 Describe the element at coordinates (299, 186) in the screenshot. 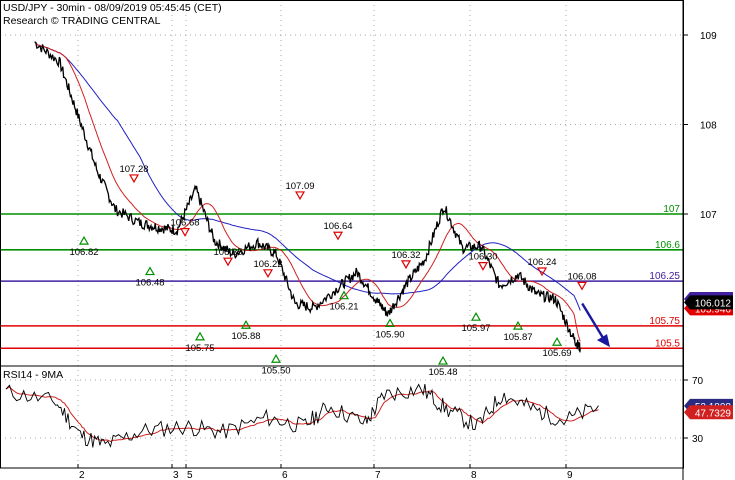

I see `swing-high-label: 107.09` at that location.